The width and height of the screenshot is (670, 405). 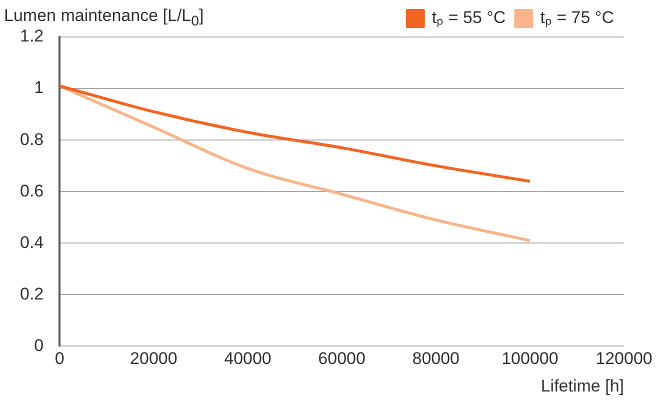 What do you see at coordinates (39, 345) in the screenshot?
I see `y-tick-label: 0` at bounding box center [39, 345].